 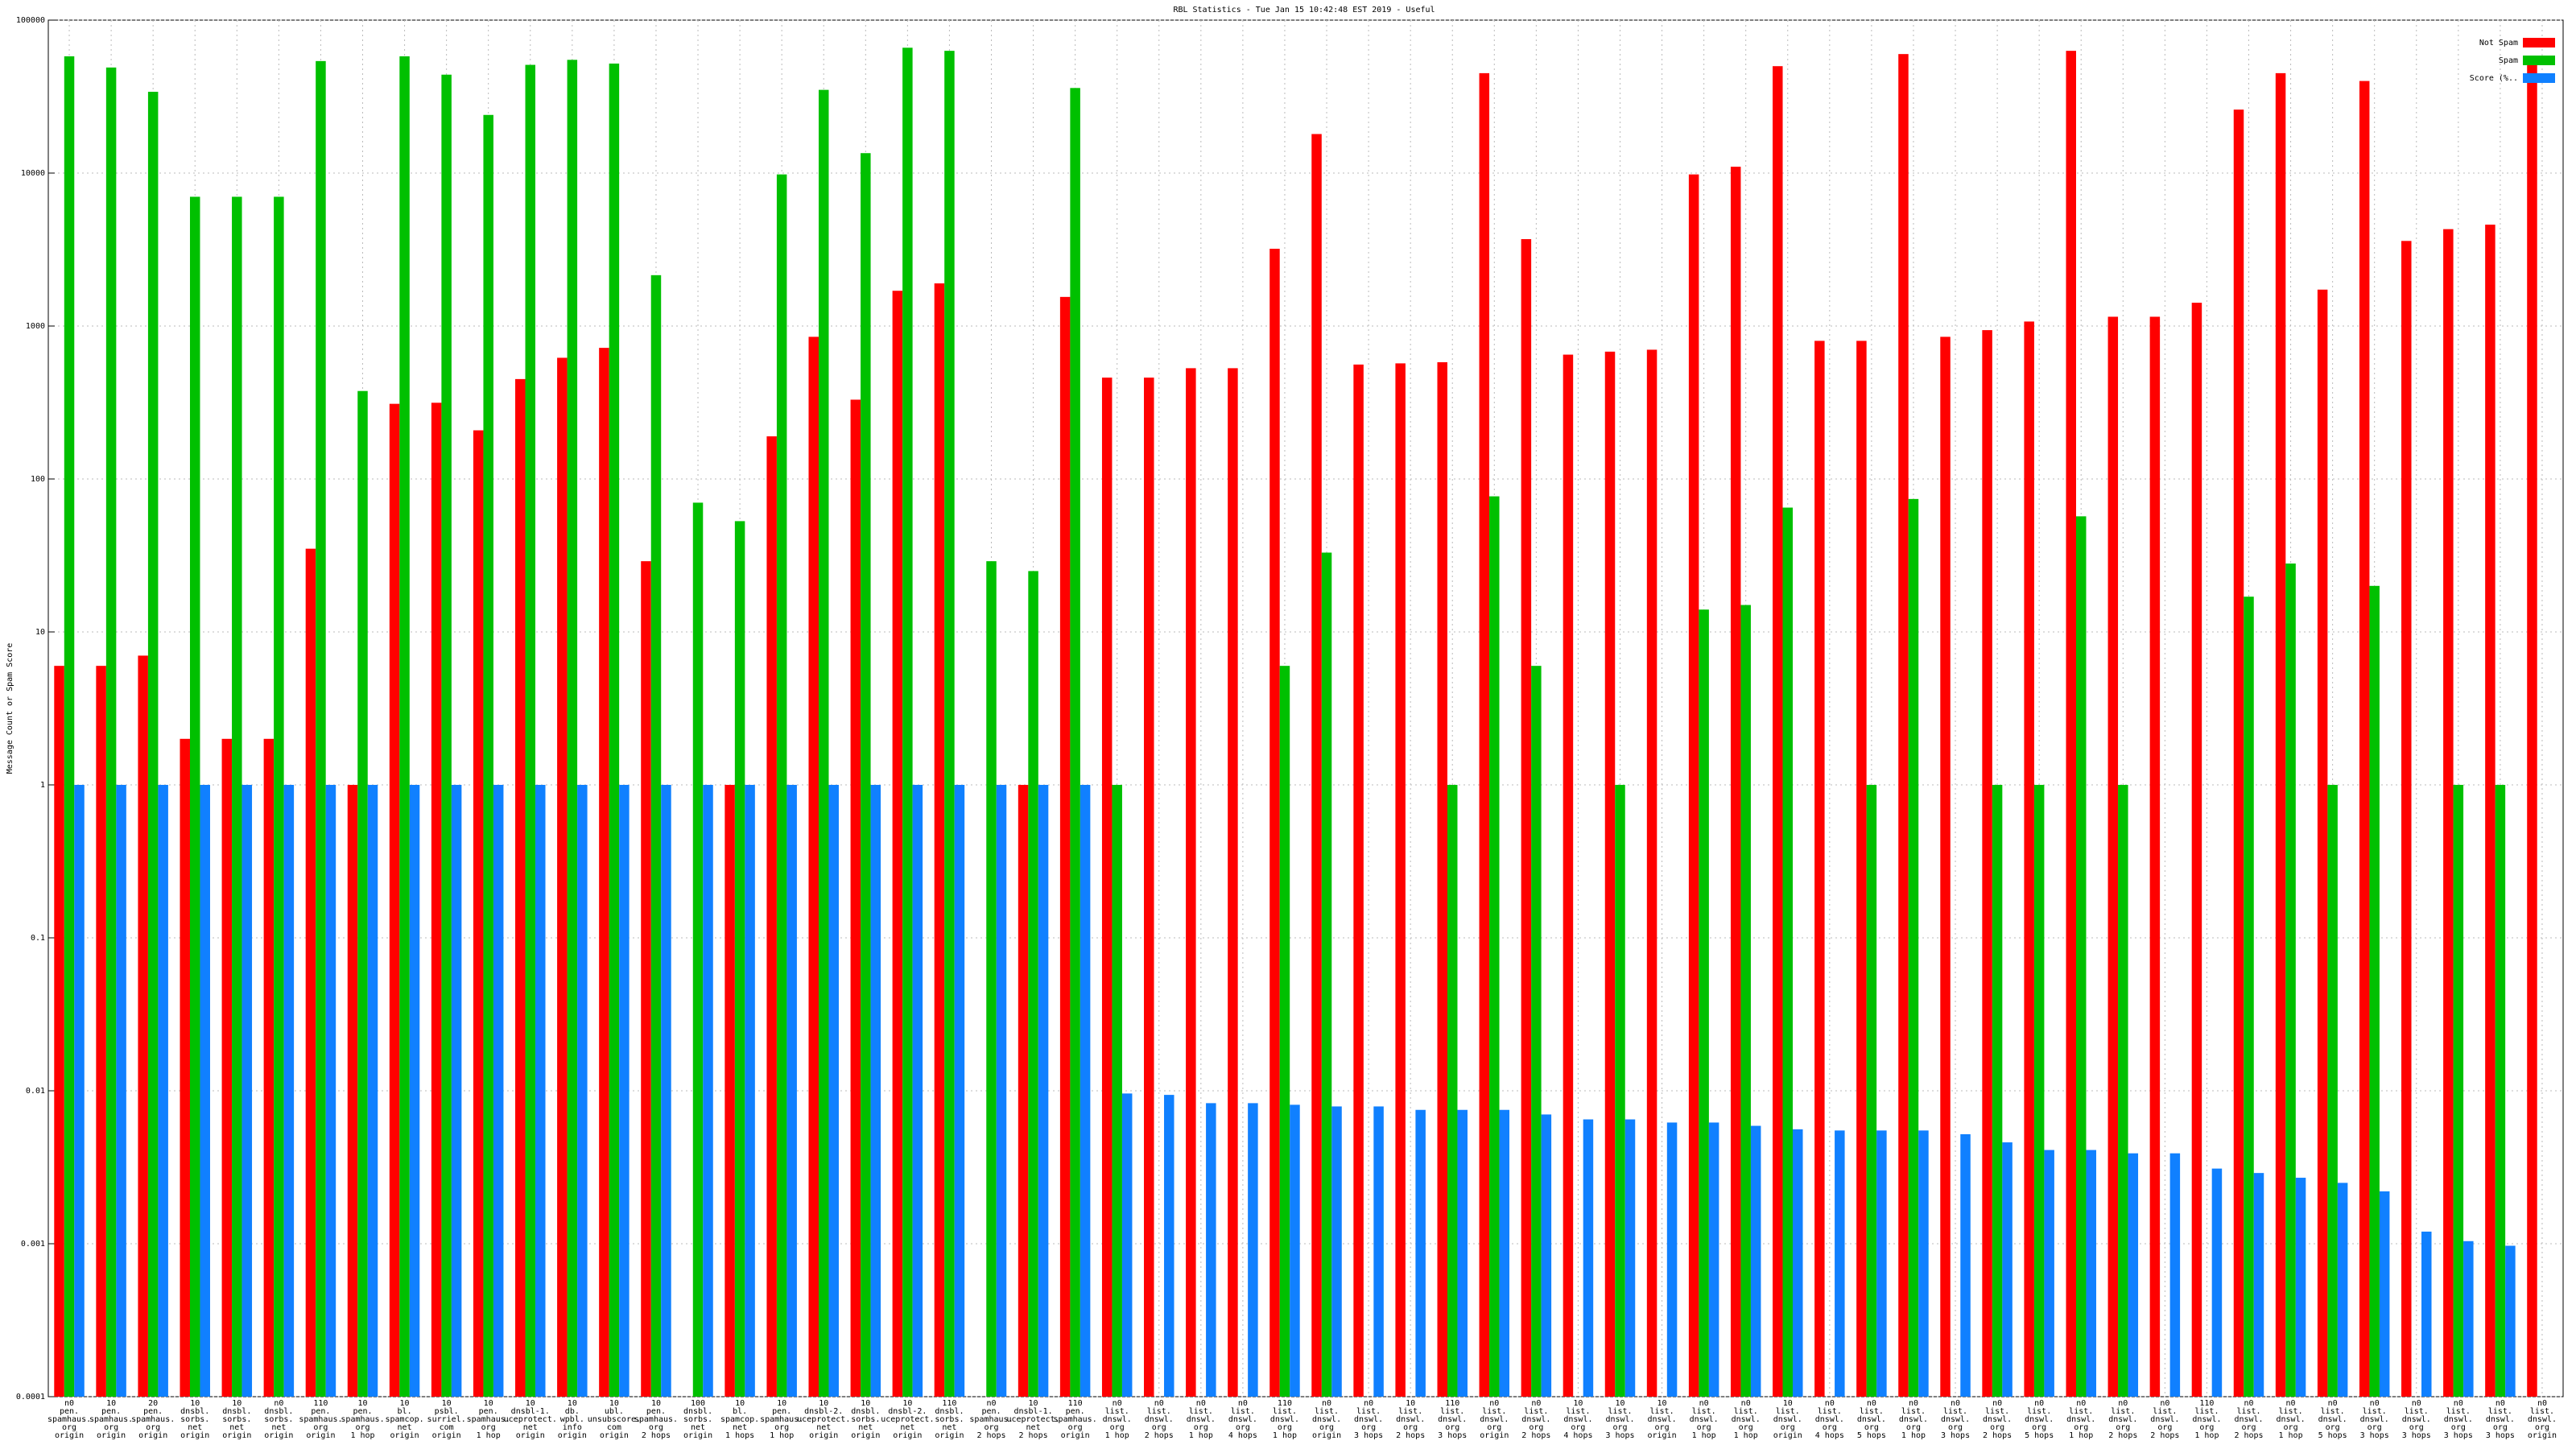 What do you see at coordinates (153, 1403) in the screenshot?
I see `x-tick-label-line: 20` at bounding box center [153, 1403].